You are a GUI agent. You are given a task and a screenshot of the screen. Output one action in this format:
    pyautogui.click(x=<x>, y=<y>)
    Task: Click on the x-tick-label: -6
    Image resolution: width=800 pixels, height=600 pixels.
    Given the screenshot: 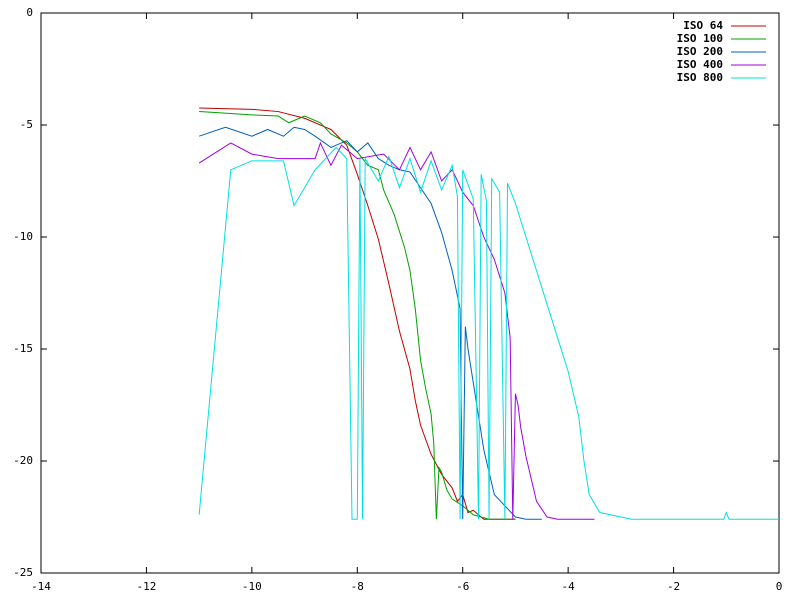 What is the action you would take?
    pyautogui.click(x=462, y=586)
    